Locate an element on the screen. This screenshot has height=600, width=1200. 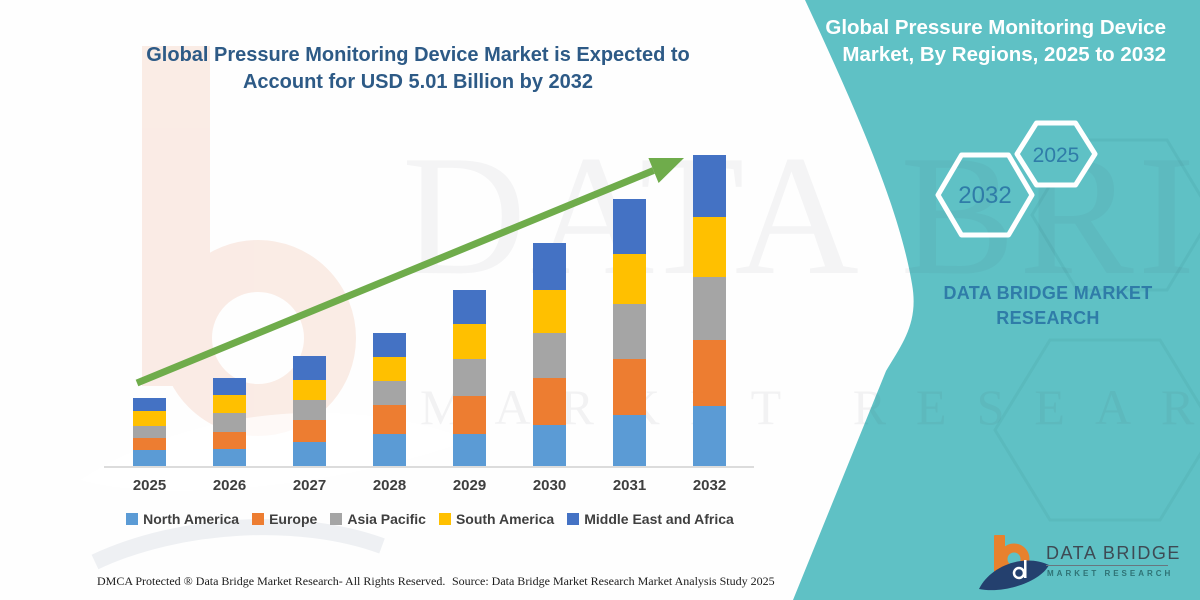
bar-segment-south-america-2030 is located at coordinates (549, 311).